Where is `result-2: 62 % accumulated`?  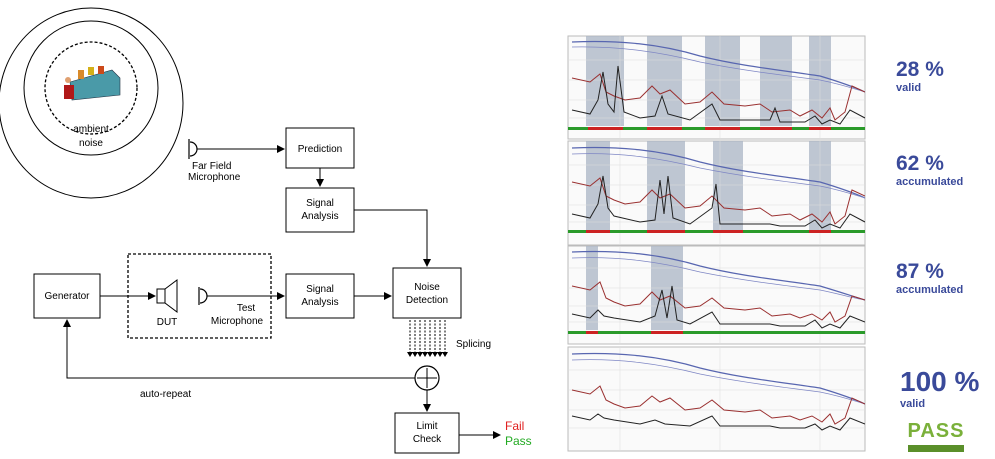
result-2: 62 % accumulated is located at coordinates (929, 170).